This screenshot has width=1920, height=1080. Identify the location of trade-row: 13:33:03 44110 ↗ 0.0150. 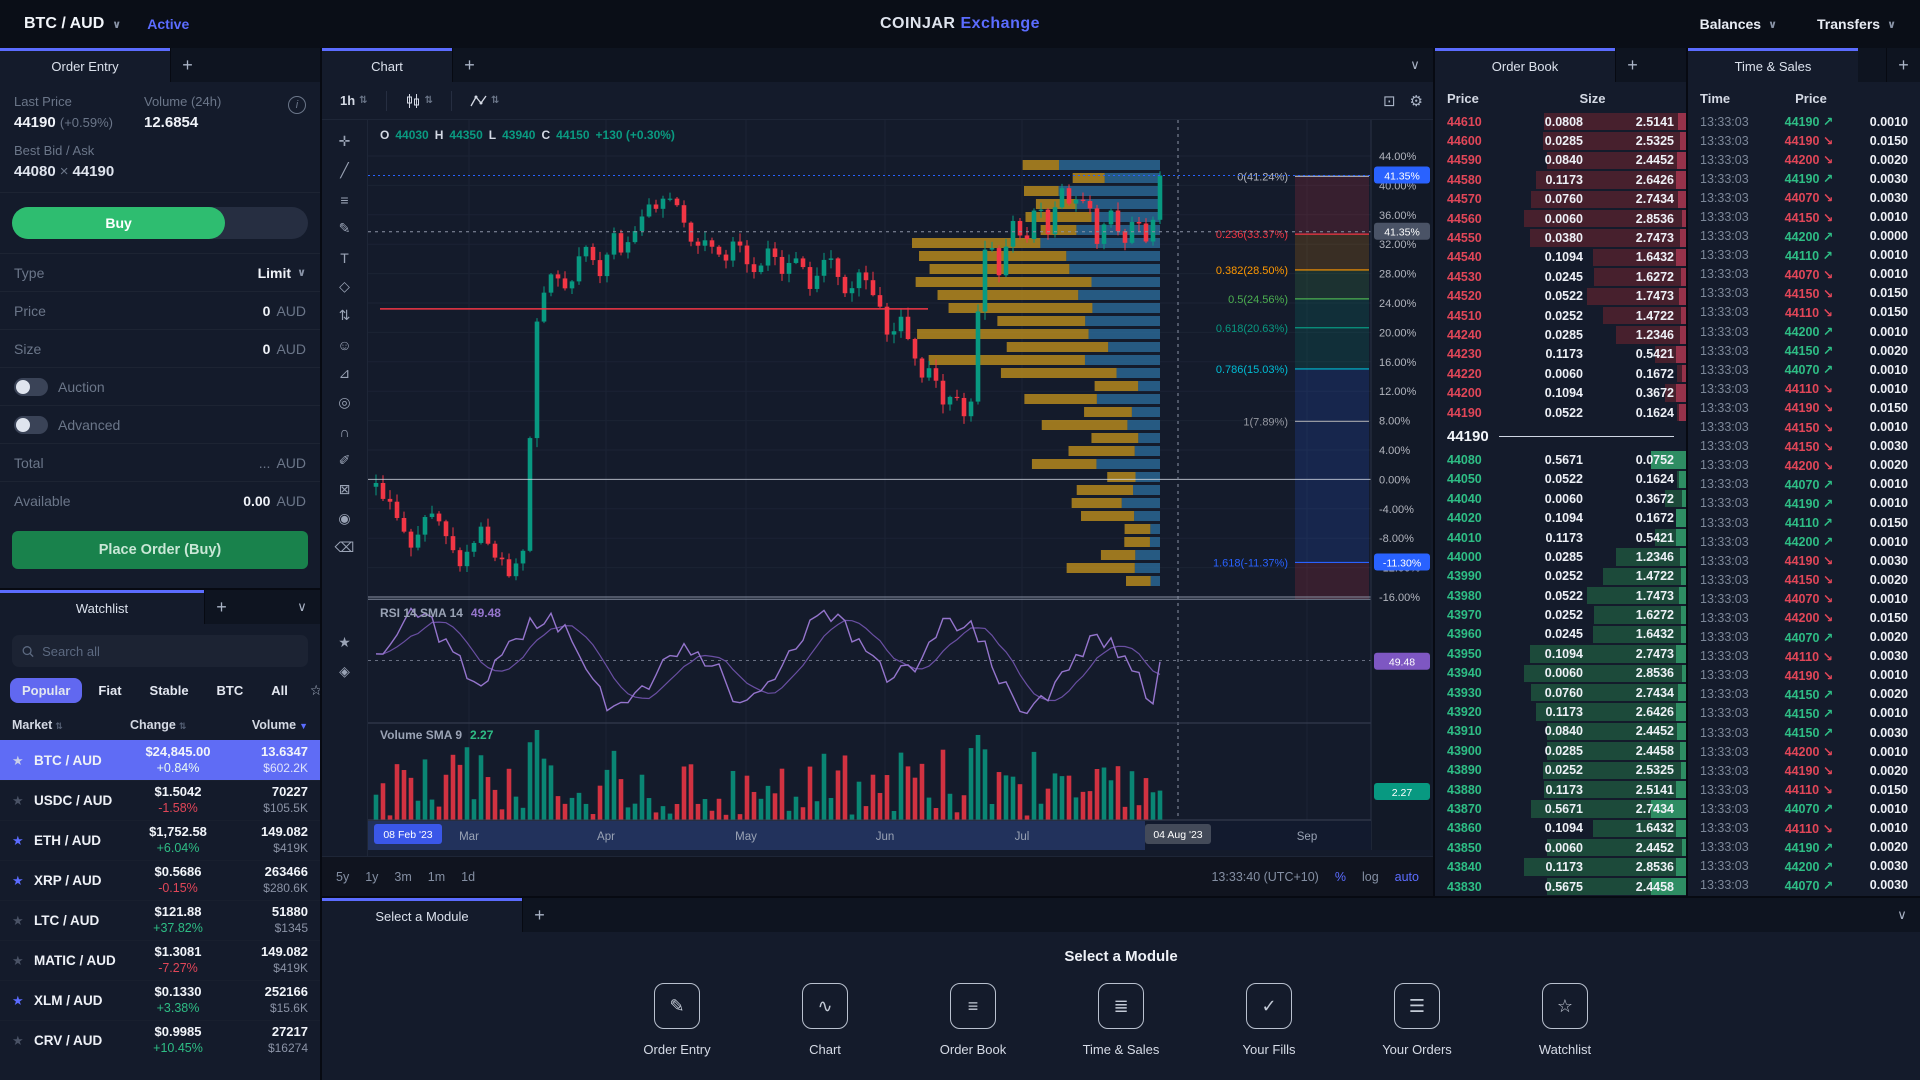
(1804, 523).